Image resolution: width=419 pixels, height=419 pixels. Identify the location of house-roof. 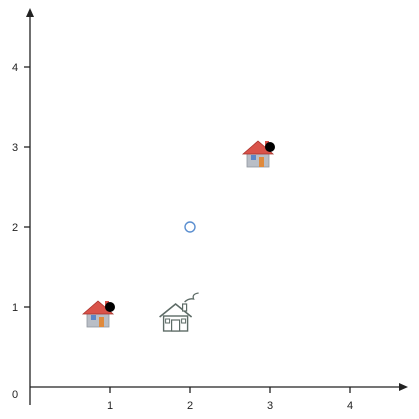
(176, 310).